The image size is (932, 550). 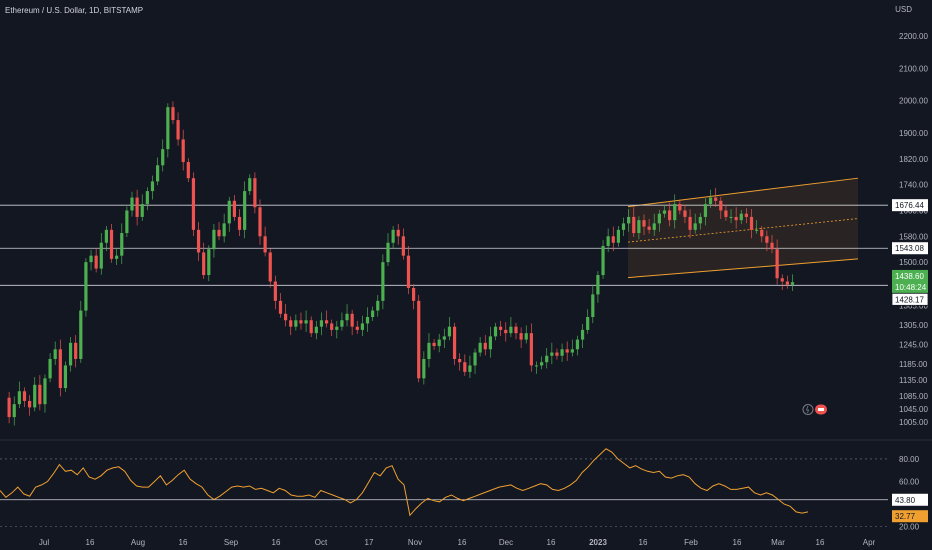 What do you see at coordinates (743, 268) in the screenshot?
I see `channel-lower-line` at bounding box center [743, 268].